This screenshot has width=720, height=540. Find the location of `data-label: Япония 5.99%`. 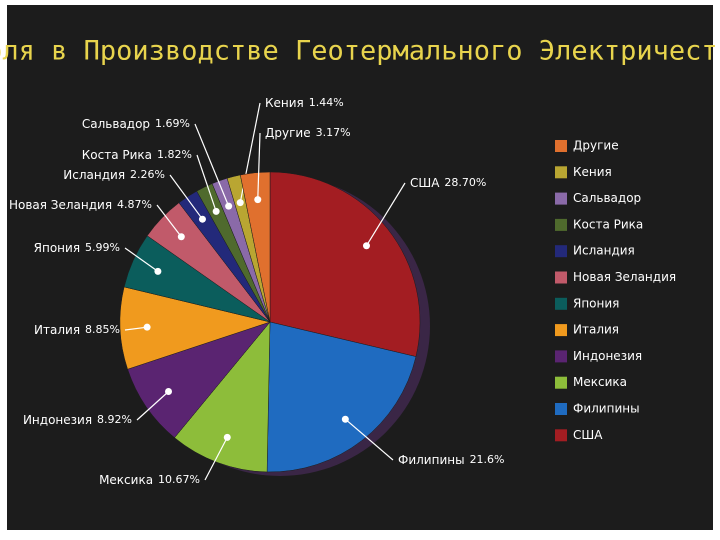

data-label: Япония 5.99% is located at coordinates (77, 248).